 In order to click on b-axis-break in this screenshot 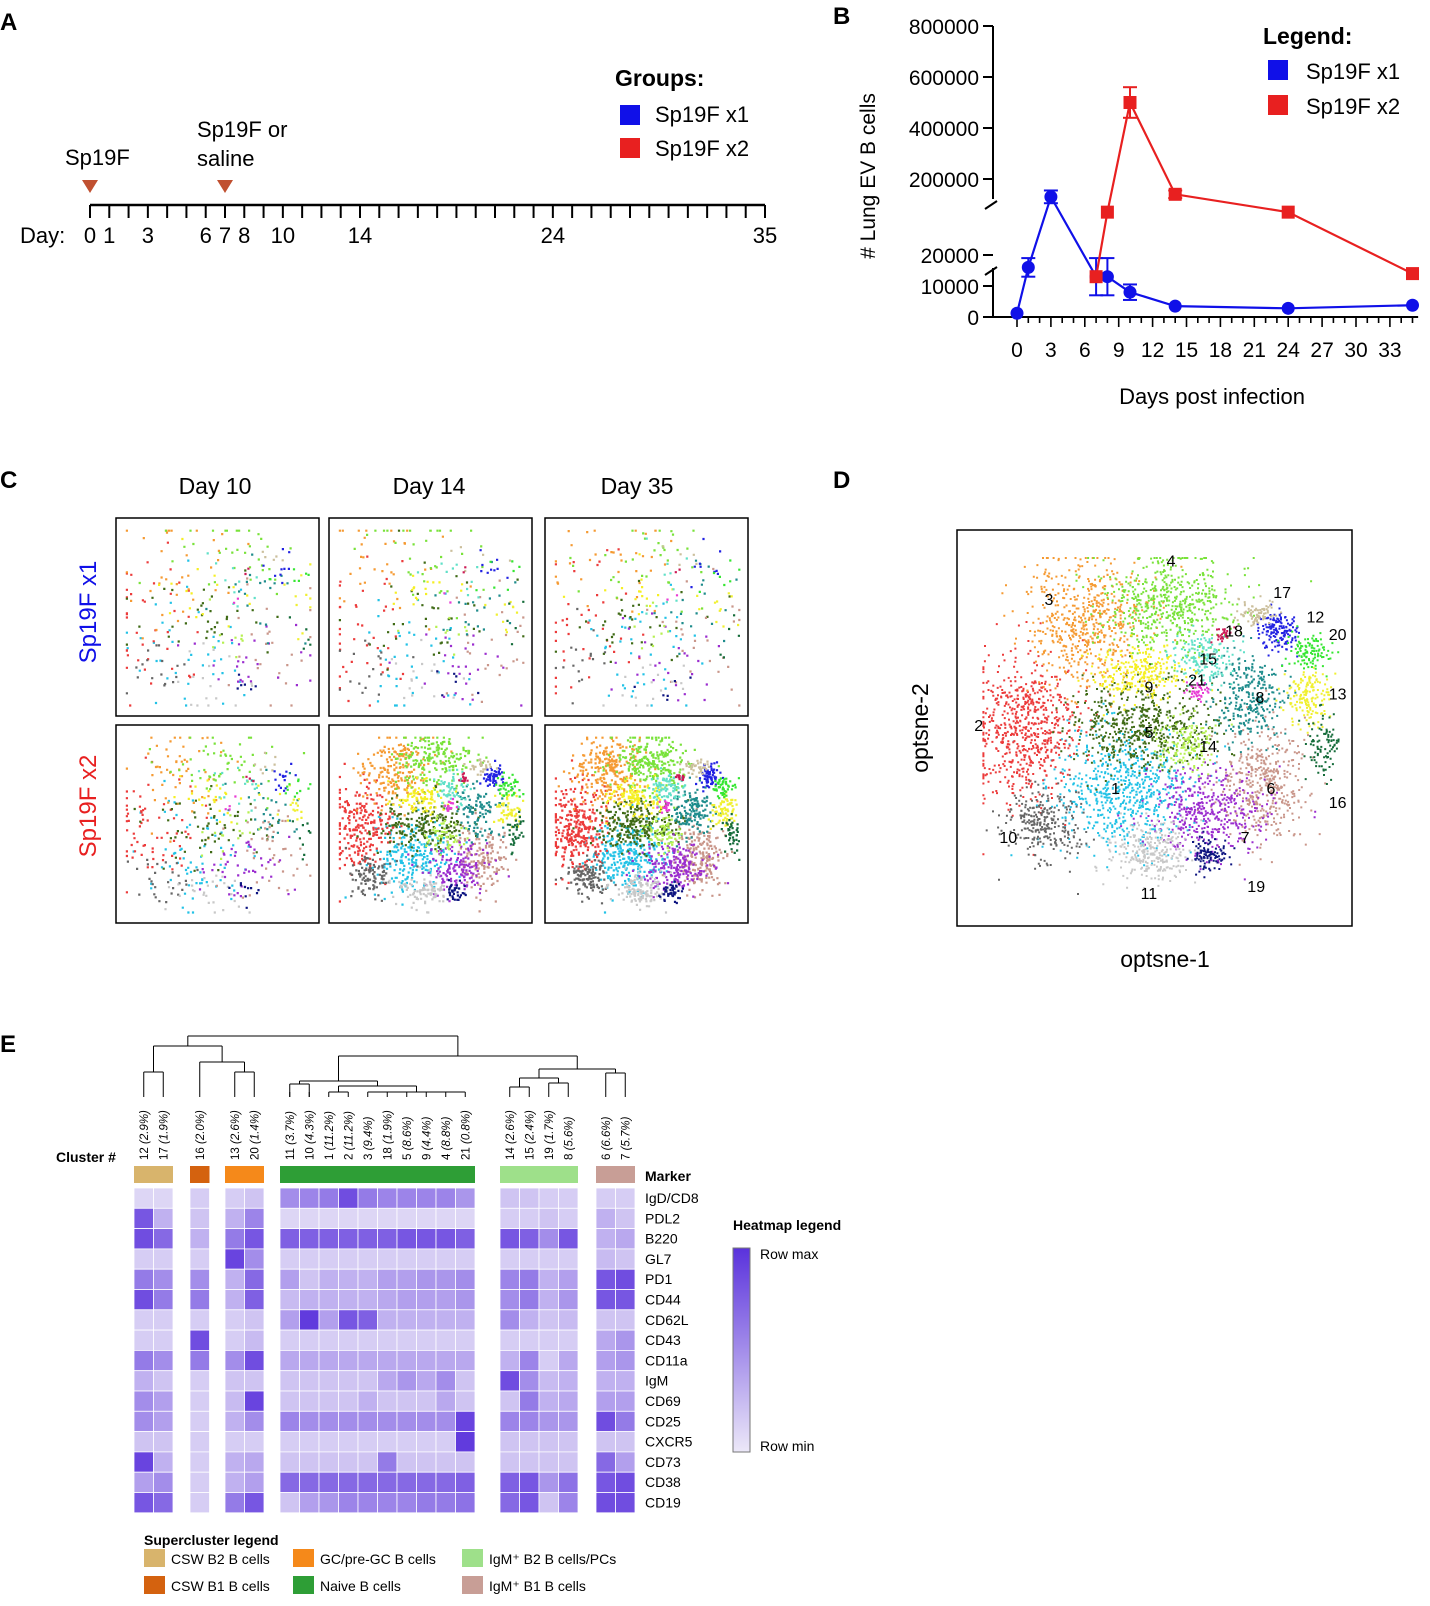, I will do `click(991, 205)`.